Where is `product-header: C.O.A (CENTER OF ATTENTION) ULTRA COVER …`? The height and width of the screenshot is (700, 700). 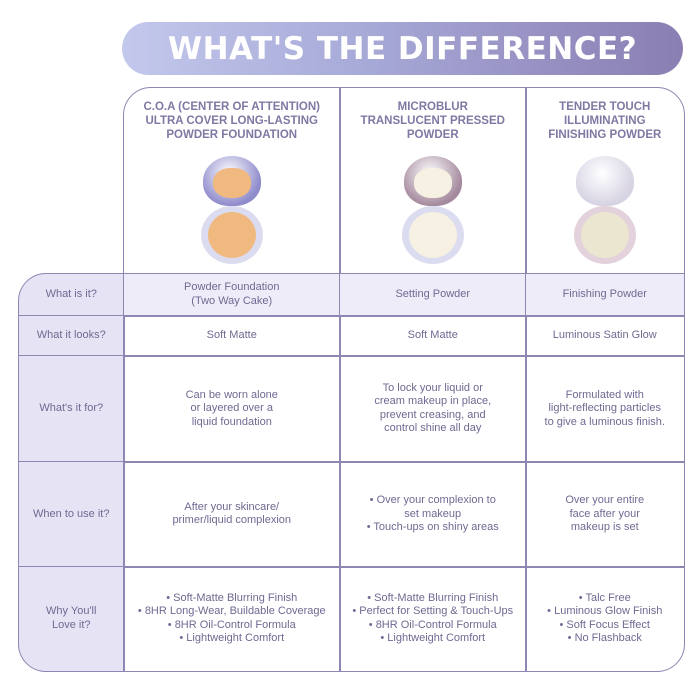
product-header: C.O.A (CENTER OF ATTENTION) ULTRA COVER … is located at coordinates (232, 181).